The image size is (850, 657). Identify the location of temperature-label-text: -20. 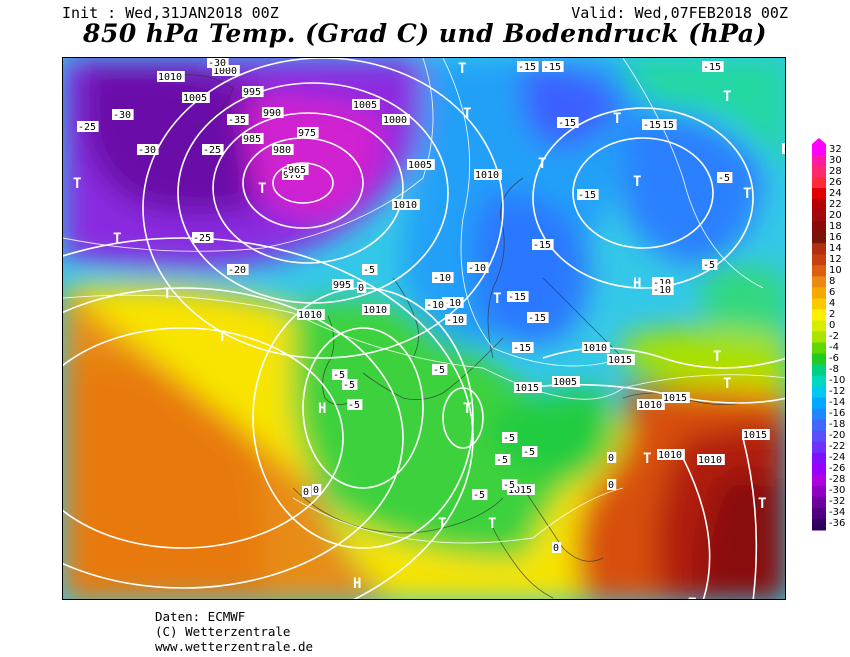
(237, 270).